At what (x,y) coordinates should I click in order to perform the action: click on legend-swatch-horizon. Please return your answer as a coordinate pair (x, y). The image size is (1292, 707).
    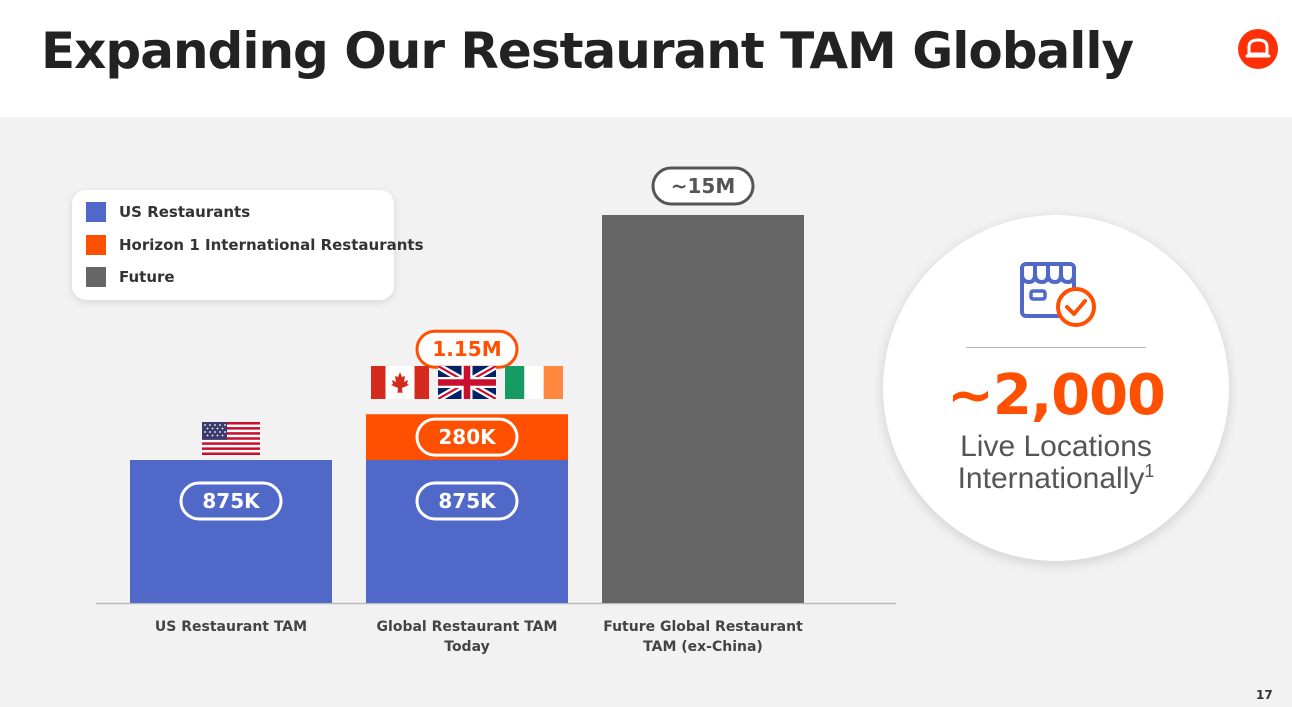
    Looking at the image, I should click on (96, 245).